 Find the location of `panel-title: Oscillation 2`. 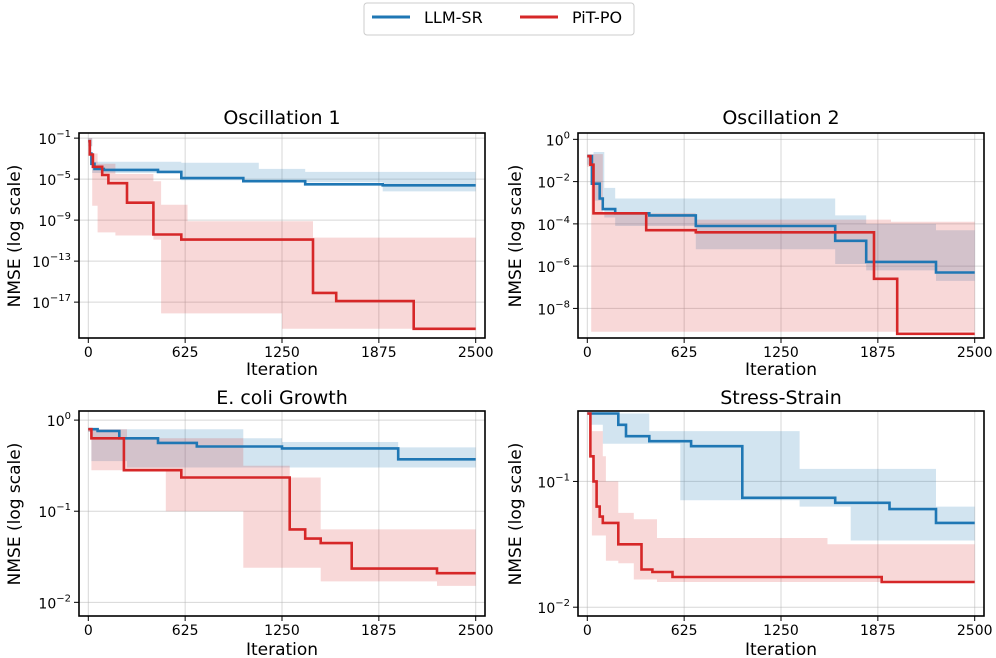

panel-title: Oscillation 2 is located at coordinates (780, 118).